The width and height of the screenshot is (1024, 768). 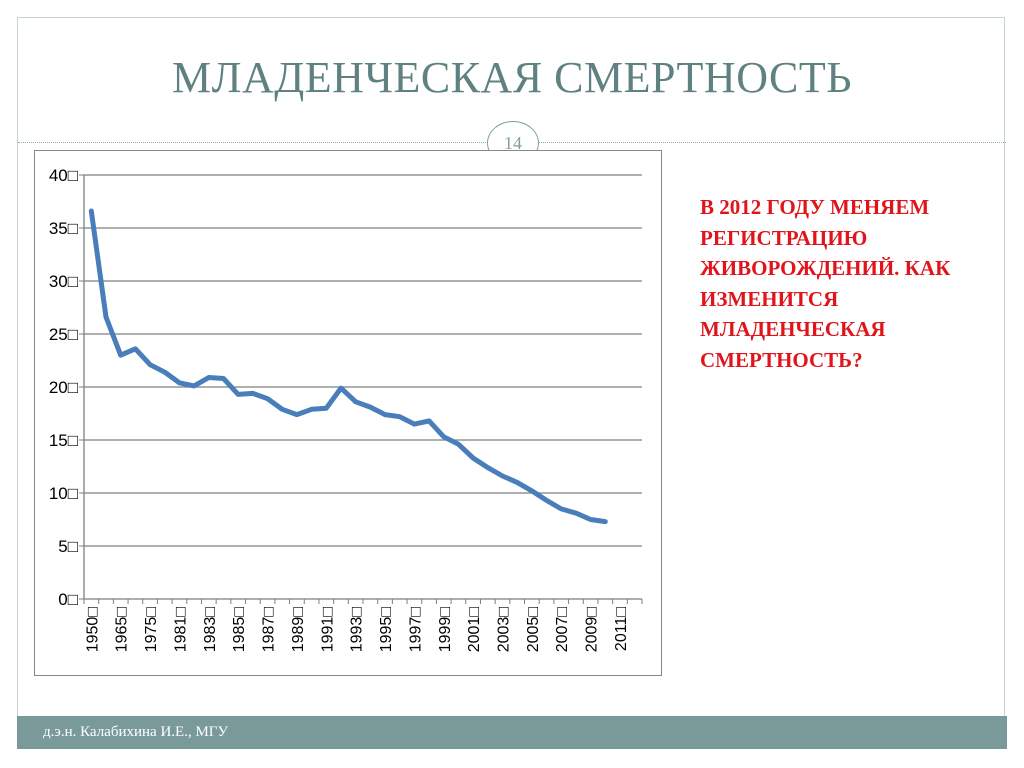 I want to click on y-tick-label: 40□, so click(x=63, y=175).